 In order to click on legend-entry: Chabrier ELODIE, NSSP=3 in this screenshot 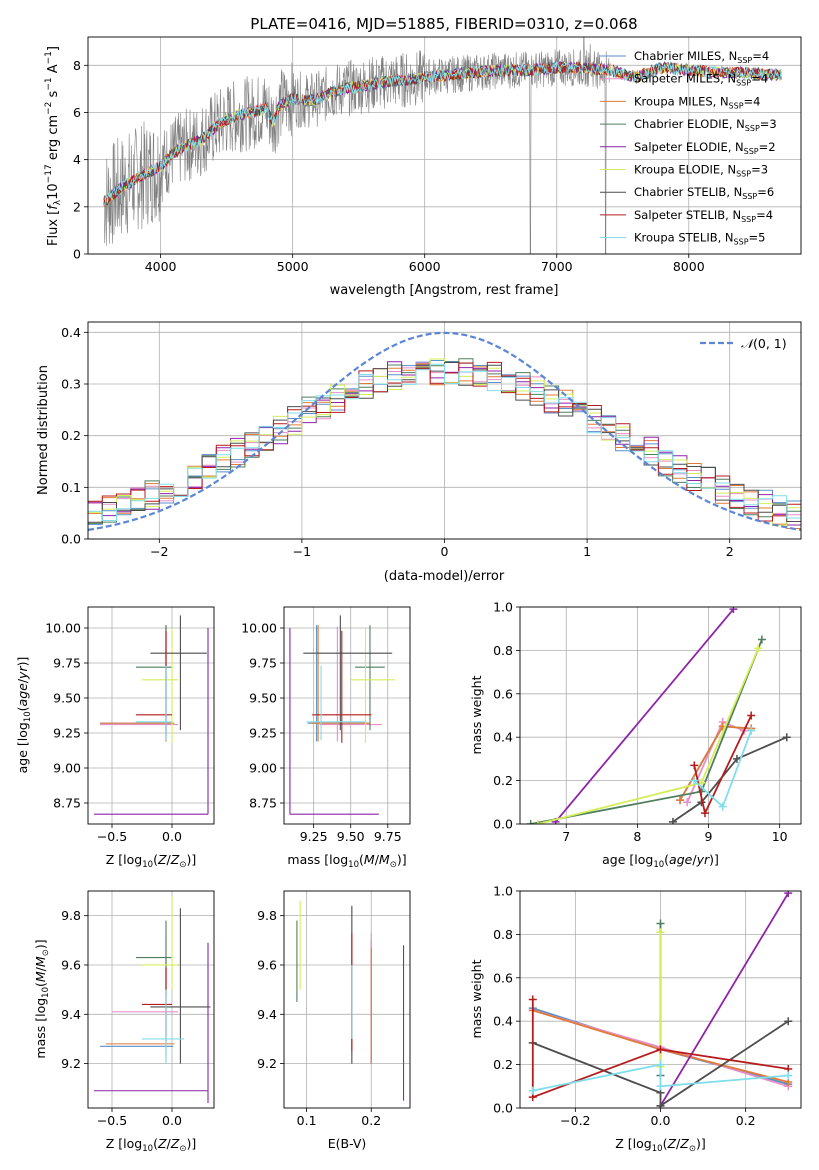, I will do `click(705, 125)`.